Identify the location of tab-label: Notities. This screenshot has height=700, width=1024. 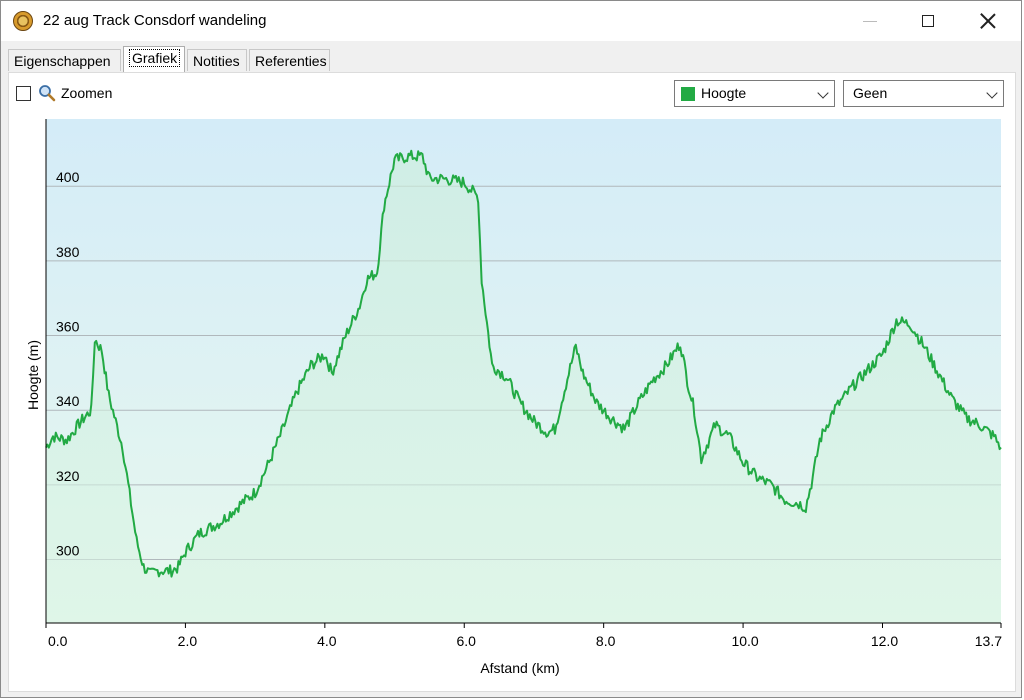
(216, 61).